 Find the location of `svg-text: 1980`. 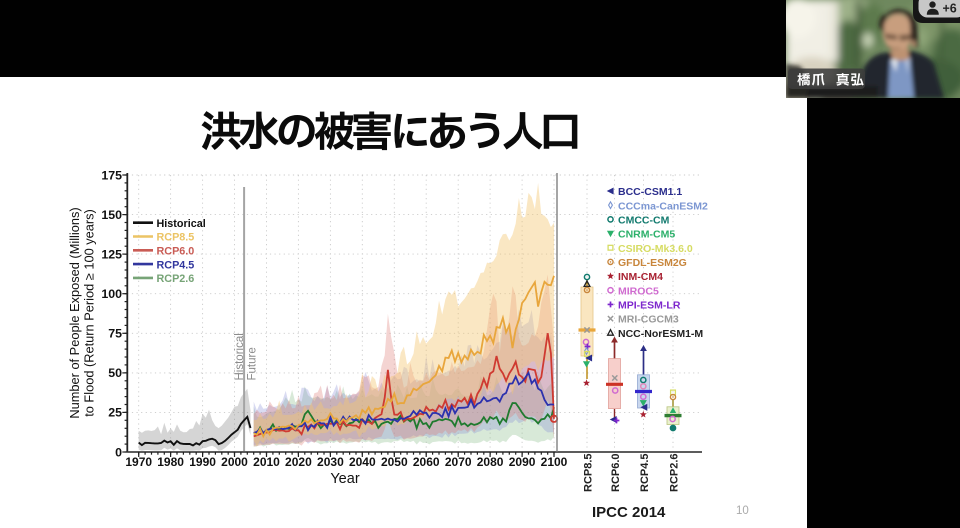

svg-text: 1980 is located at coordinates (170, 462).